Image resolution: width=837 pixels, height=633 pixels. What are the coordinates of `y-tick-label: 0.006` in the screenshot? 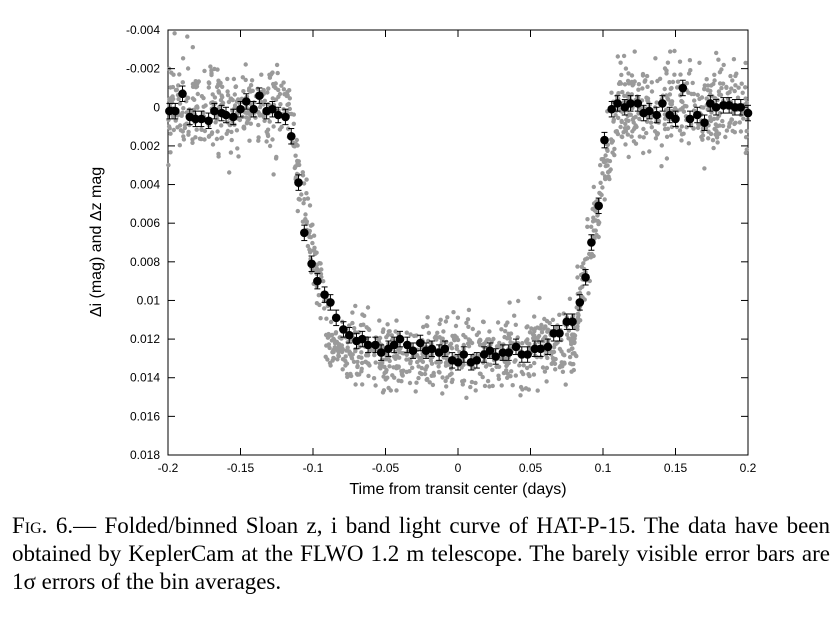 It's located at (145, 223).